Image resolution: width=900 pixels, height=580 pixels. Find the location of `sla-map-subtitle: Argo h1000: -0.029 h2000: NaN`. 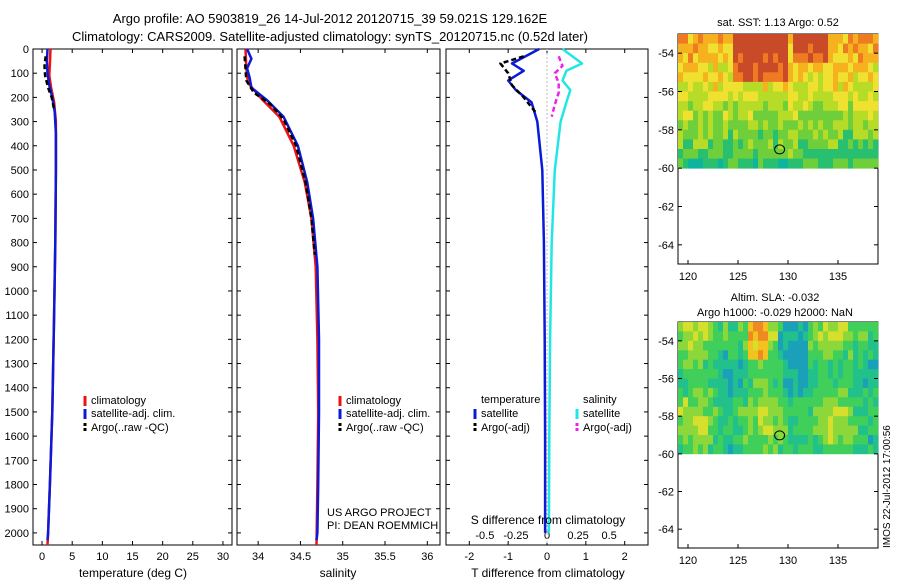

sla-map-subtitle: Argo h1000: -0.029 h2000: NaN is located at coordinates (775, 313).